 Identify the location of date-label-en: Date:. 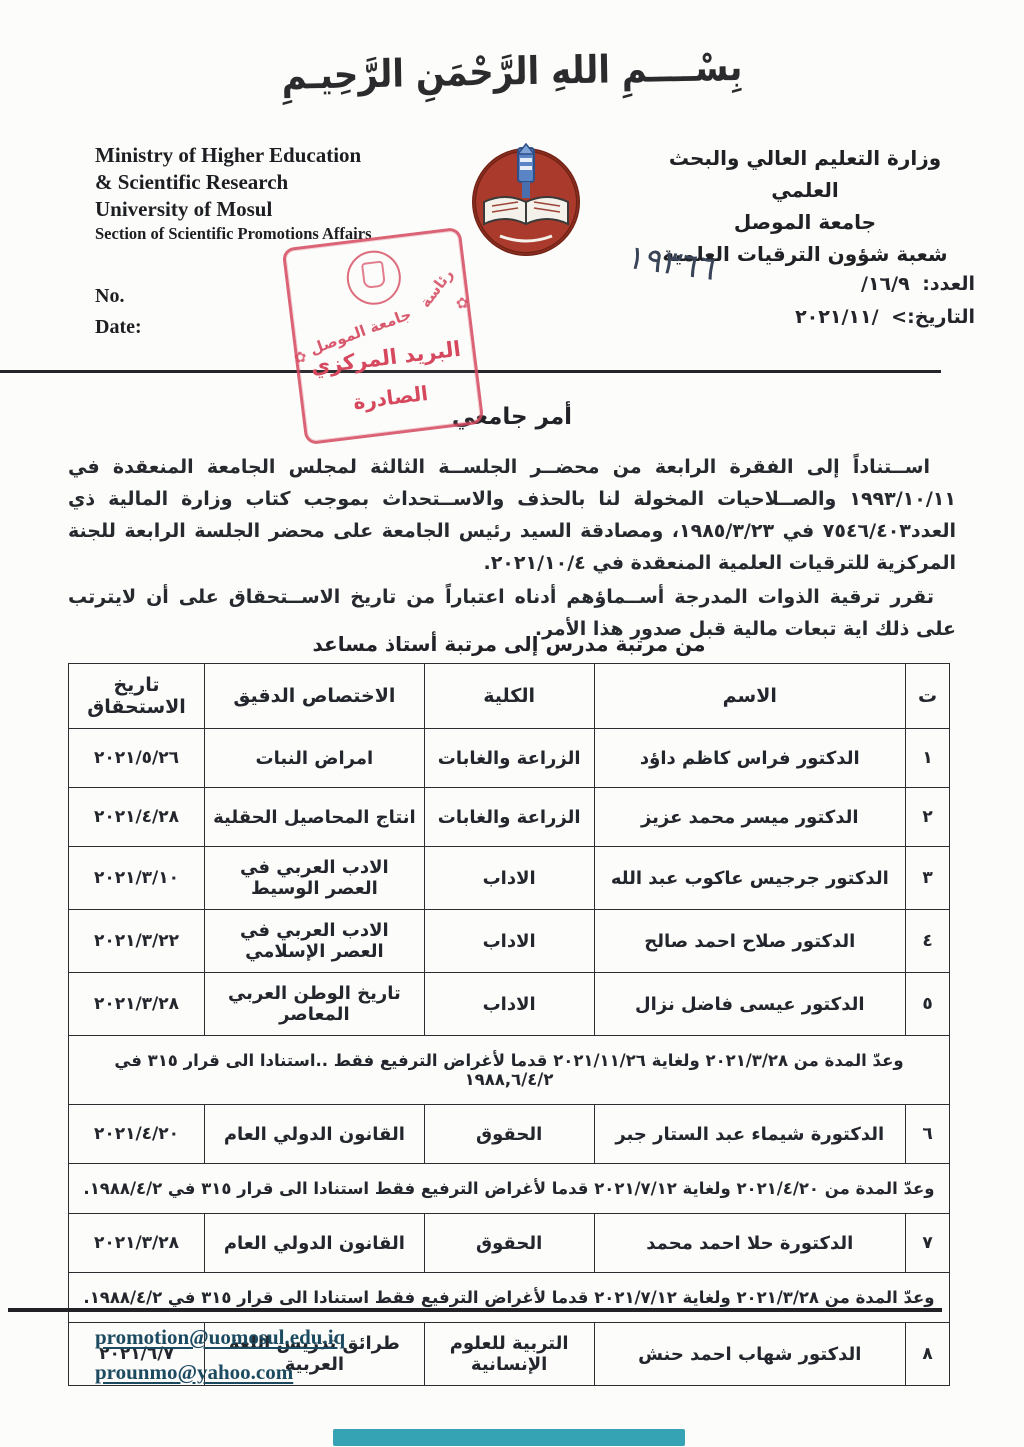
(118, 327).